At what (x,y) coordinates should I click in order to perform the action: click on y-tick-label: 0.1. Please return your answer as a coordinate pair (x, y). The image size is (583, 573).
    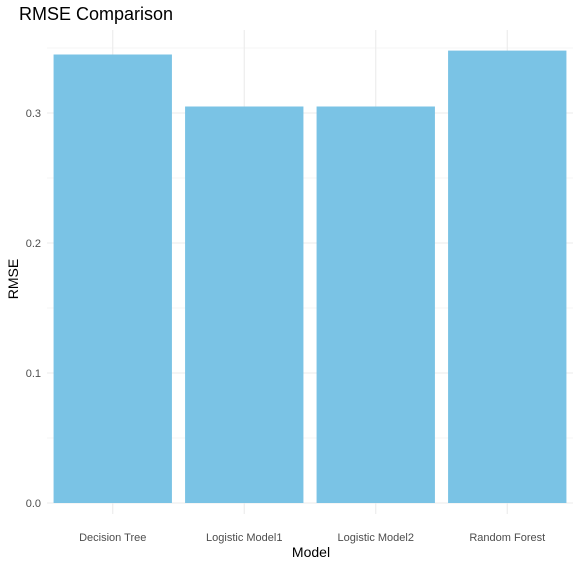
    Looking at the image, I should click on (33, 374).